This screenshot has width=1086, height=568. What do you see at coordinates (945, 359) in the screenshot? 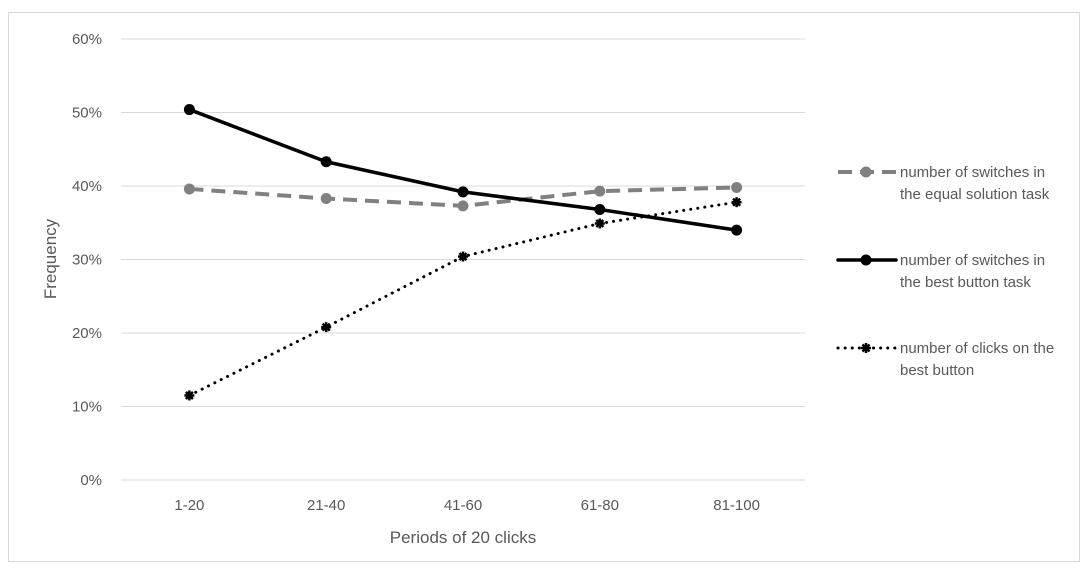
I see `legend-item: number of clicks on the best button` at bounding box center [945, 359].